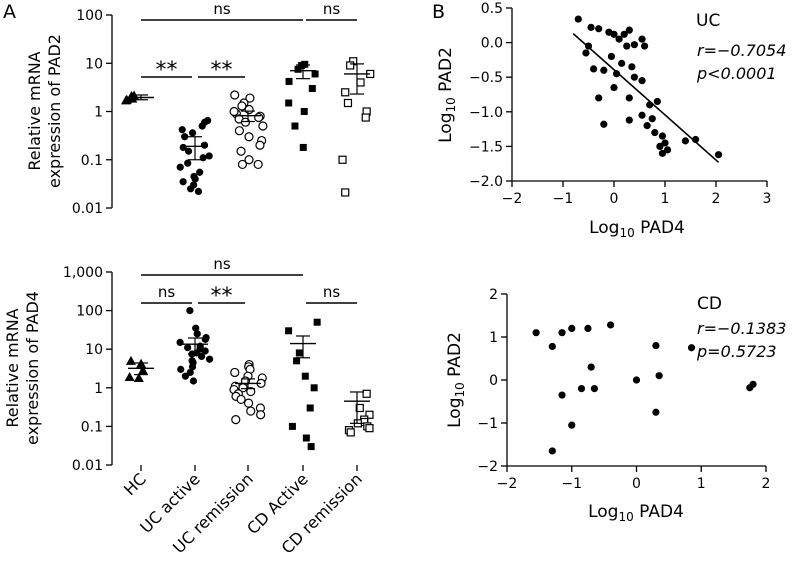 The image size is (796, 571). What do you see at coordinates (487, 467) in the screenshot?
I see `y-tick-label: −2` at bounding box center [487, 467].